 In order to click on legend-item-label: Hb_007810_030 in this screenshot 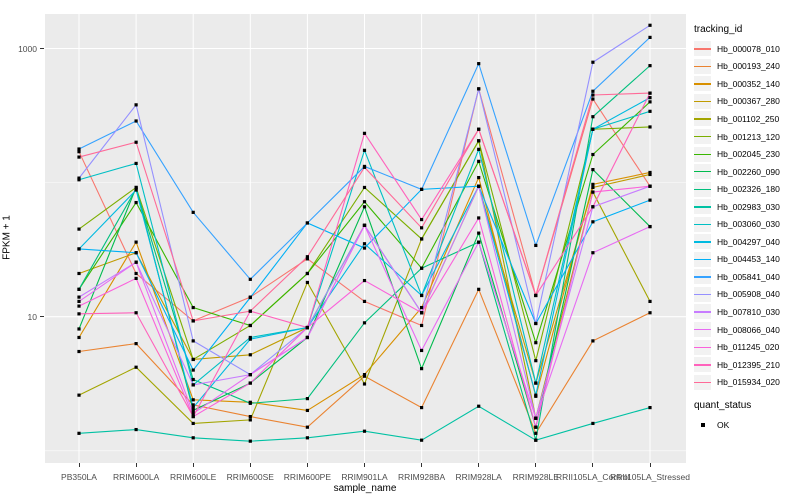, I will do `click(748, 311)`.